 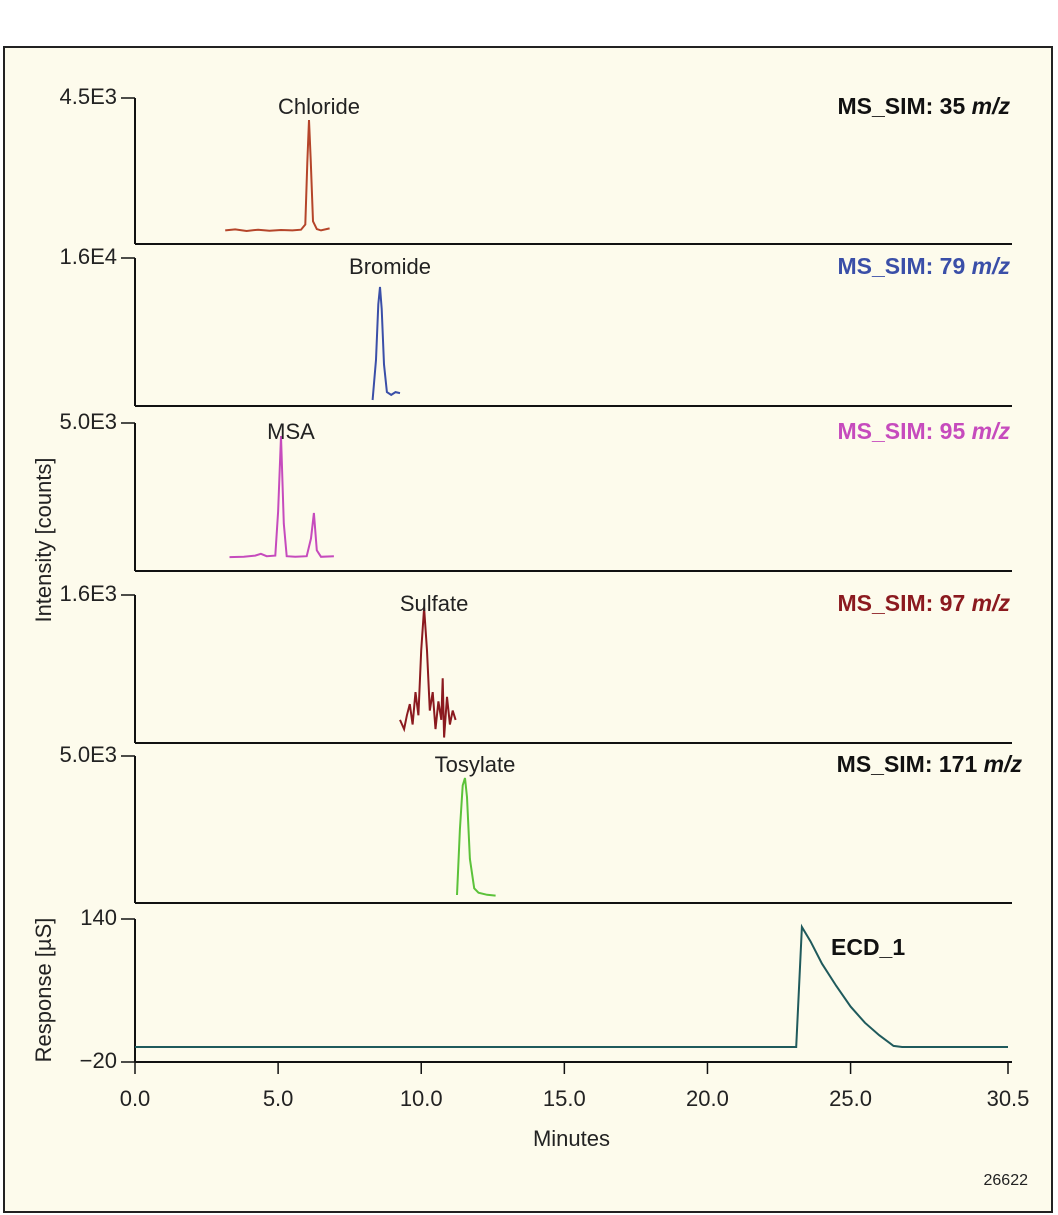 I want to click on x-tick-label: 10.0, so click(x=421, y=1098).